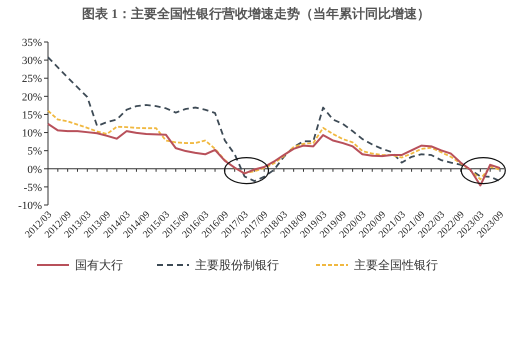 This screenshot has width=512, height=340. What do you see at coordinates (32, 97) in the screenshot?
I see `y-tick-label: 20%` at bounding box center [32, 97].